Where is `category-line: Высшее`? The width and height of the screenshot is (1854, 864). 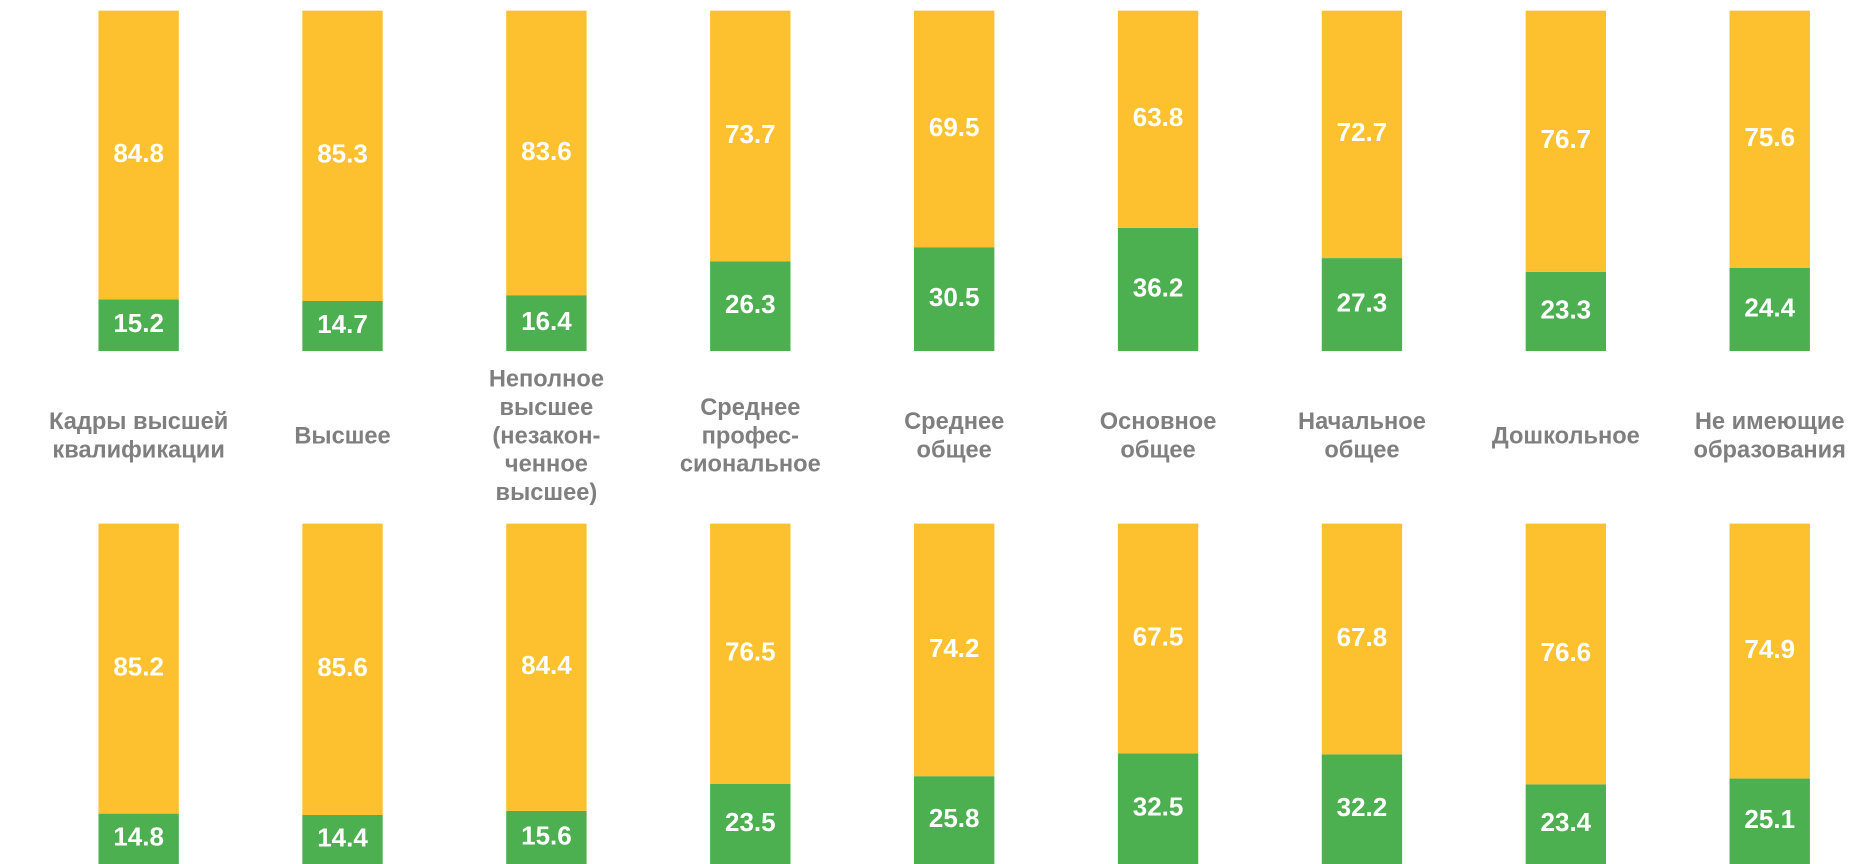
category-line: Высшее is located at coordinates (342, 437).